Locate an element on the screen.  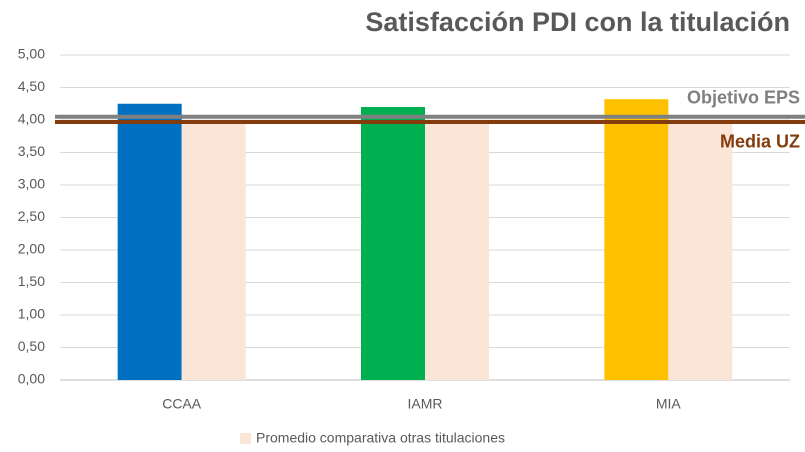
x-tick-label: CCAA is located at coordinates (182, 404).